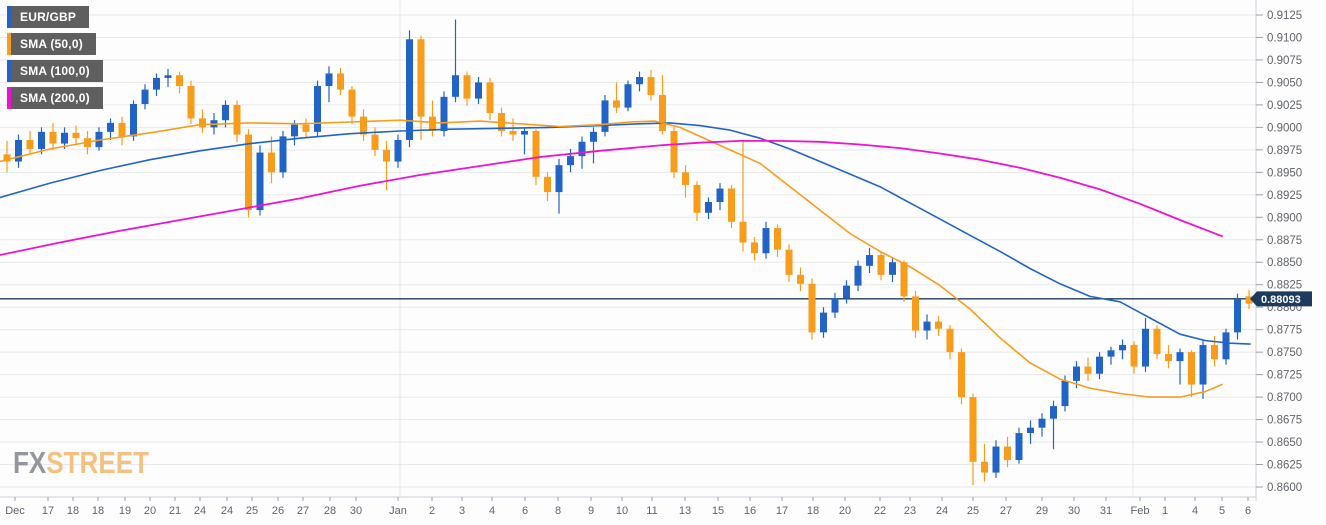 This screenshot has width=1326, height=525. Describe the element at coordinates (1140, 511) in the screenshot. I see `x-axis-tick-label: Feb` at that location.